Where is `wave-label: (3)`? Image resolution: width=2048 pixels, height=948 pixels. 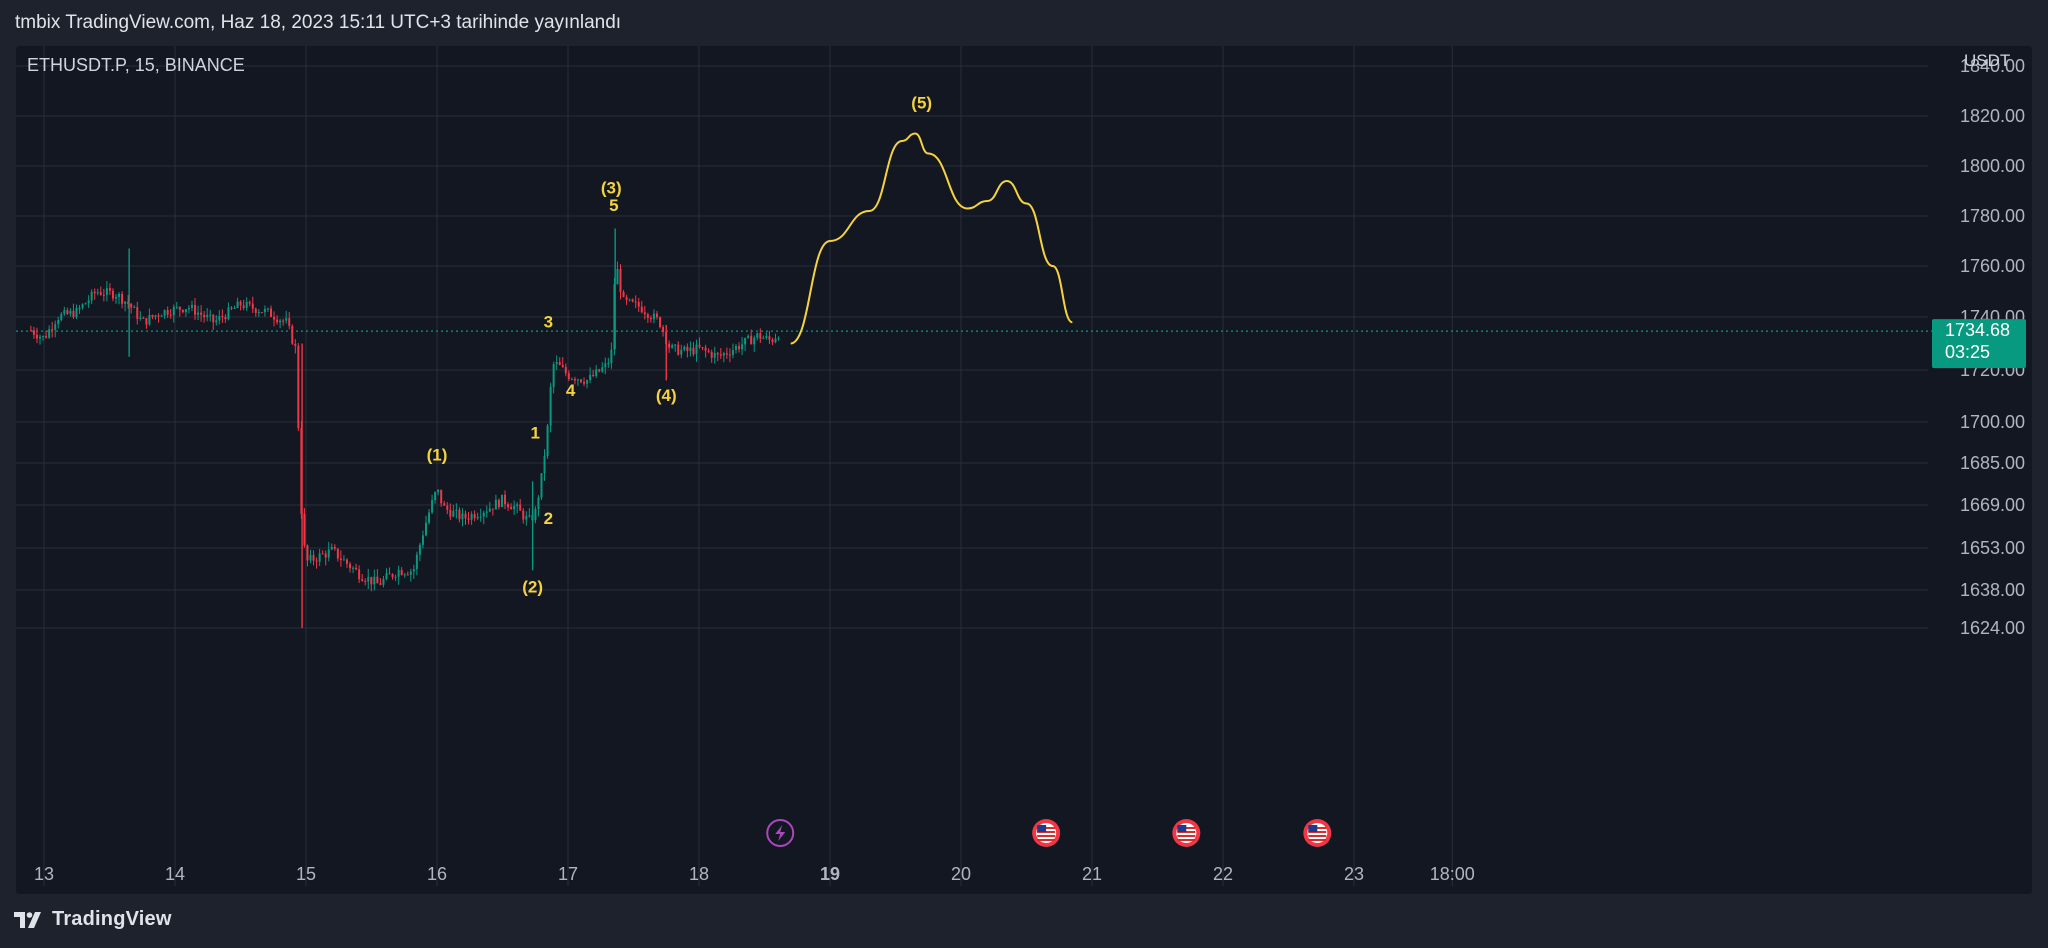
wave-label: (3) is located at coordinates (611, 188).